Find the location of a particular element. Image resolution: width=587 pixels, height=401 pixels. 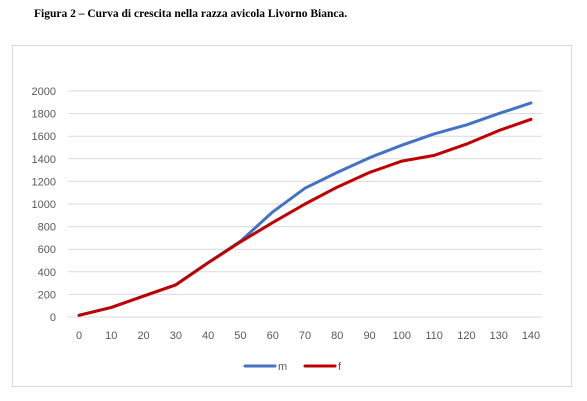

y-axis-tick-labels: 0 200 400 600 800 1000 1200 1400 1600 1800 2000 is located at coordinates (44, 205).